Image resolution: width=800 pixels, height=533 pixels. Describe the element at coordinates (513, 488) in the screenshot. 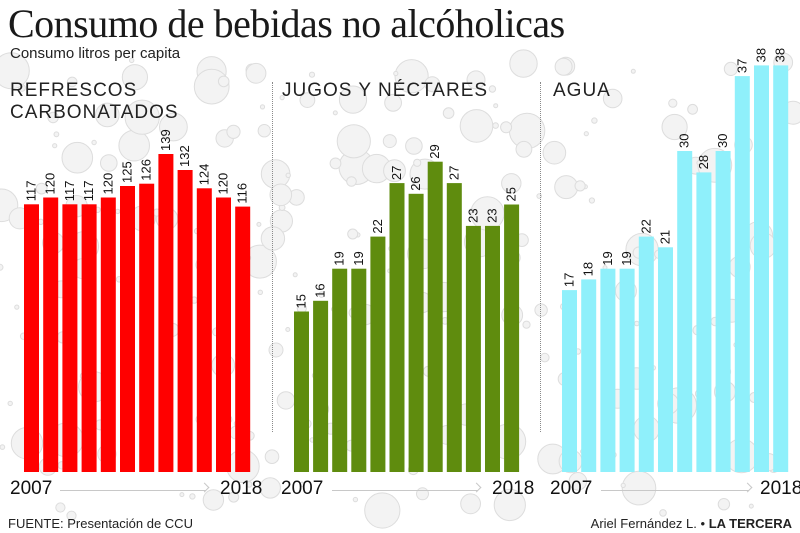

I see `x-end-label-jugos: 2018` at that location.